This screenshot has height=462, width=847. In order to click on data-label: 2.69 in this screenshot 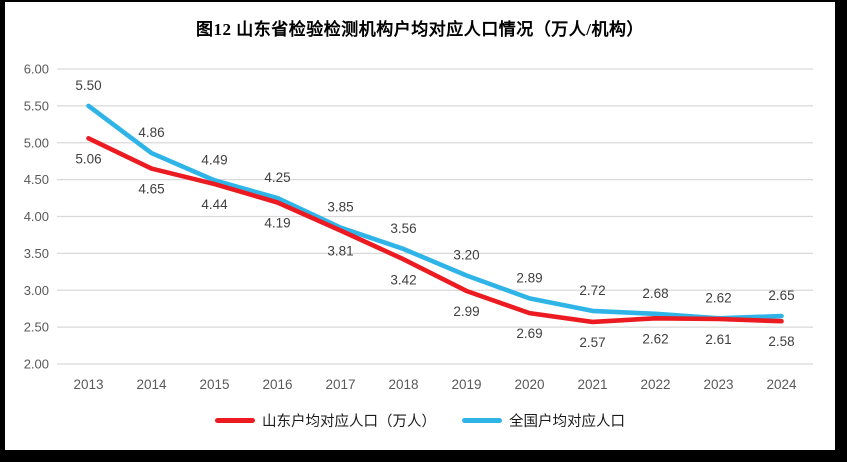, I will do `click(529, 333)`.